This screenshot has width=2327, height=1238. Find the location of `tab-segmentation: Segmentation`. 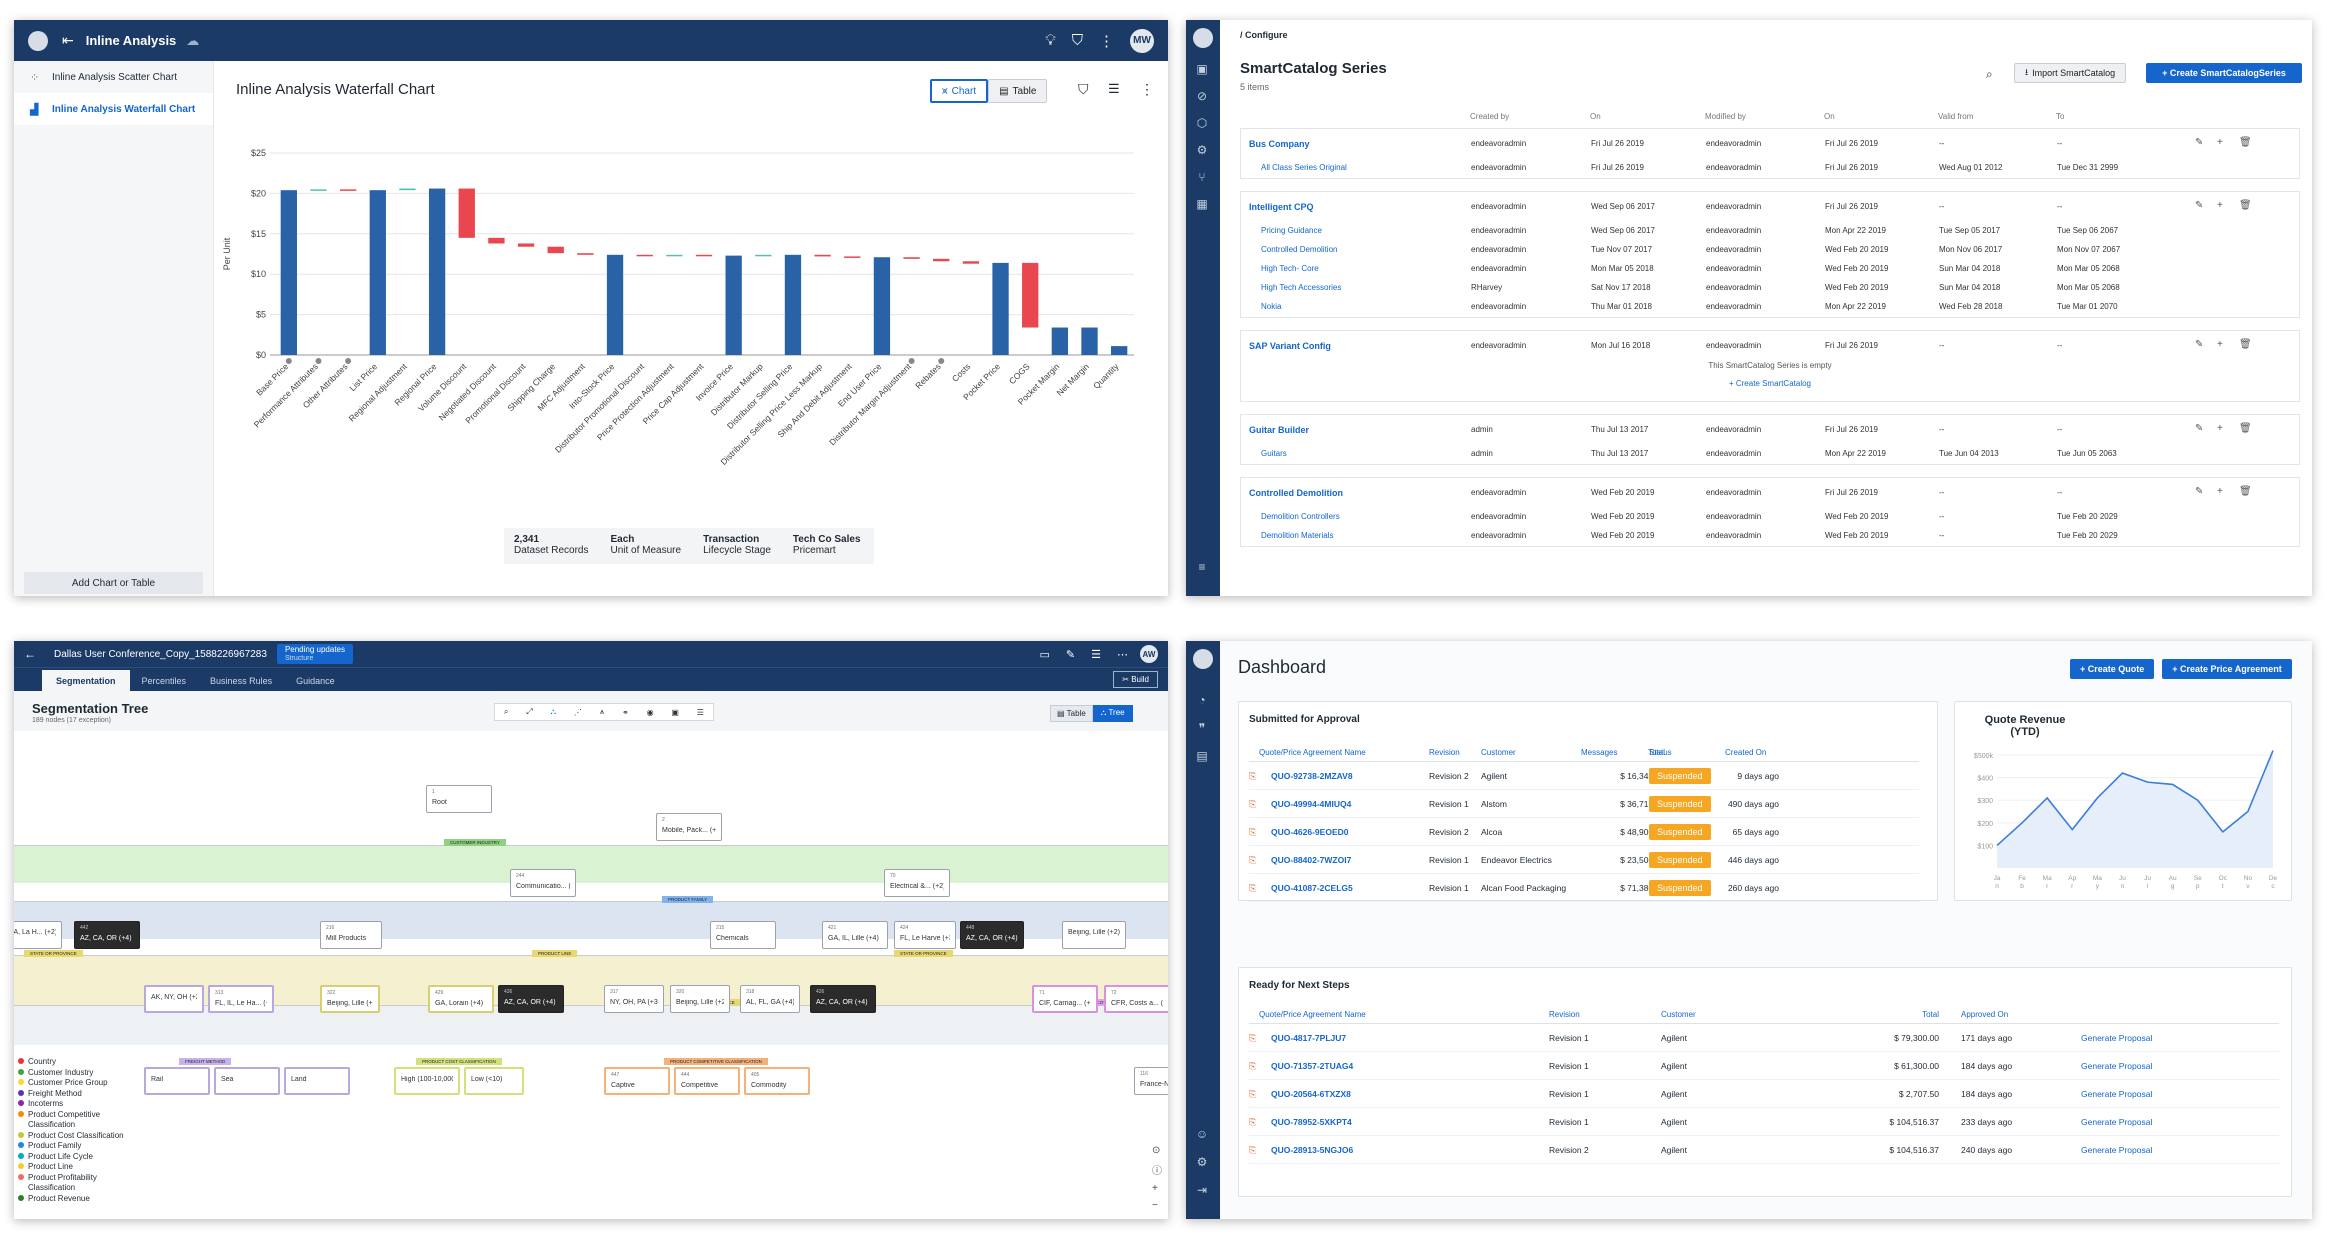

tab-segmentation: Segmentation is located at coordinates (86, 680).